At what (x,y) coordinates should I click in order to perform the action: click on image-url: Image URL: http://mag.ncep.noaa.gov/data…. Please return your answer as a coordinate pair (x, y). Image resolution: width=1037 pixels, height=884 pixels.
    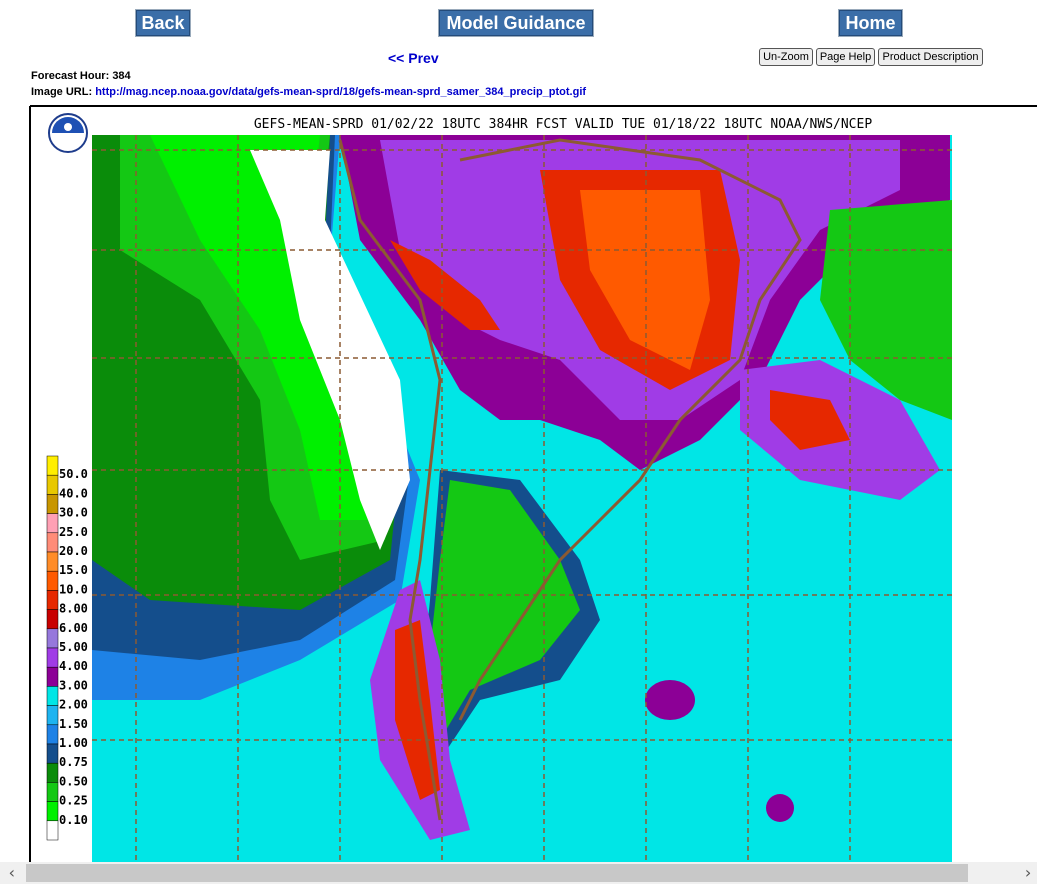
    Looking at the image, I should click on (308, 92).